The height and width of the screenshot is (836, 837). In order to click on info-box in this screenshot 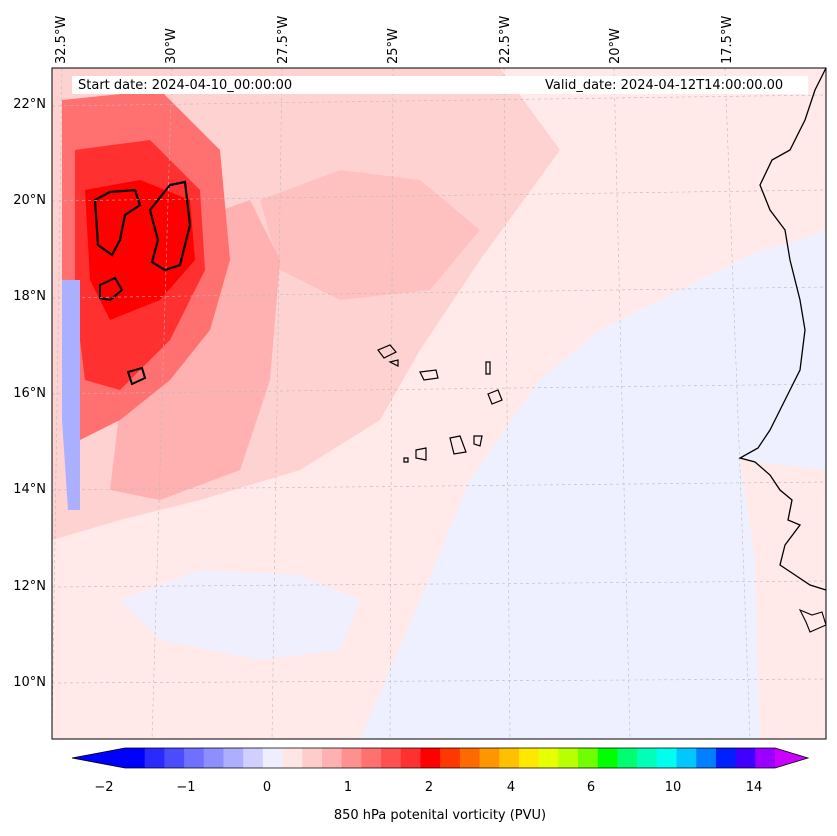, I will do `click(440, 85)`.